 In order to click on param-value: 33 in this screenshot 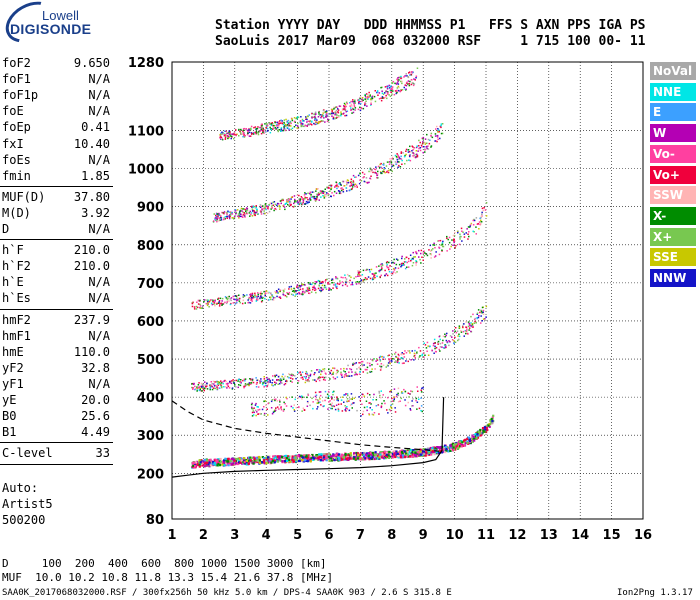, I will do `click(102, 453)`.